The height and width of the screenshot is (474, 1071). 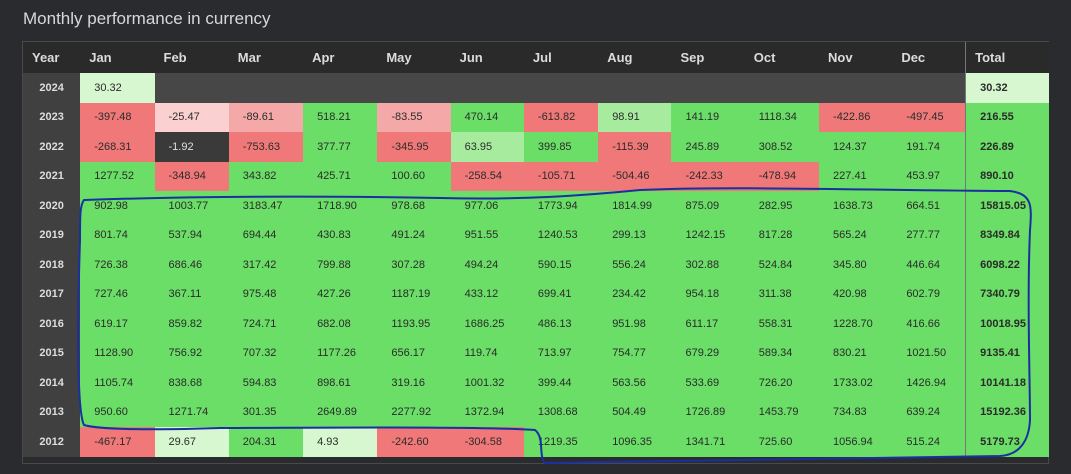 What do you see at coordinates (414, 206) in the screenshot?
I see `month-value-cell: 978.68` at bounding box center [414, 206].